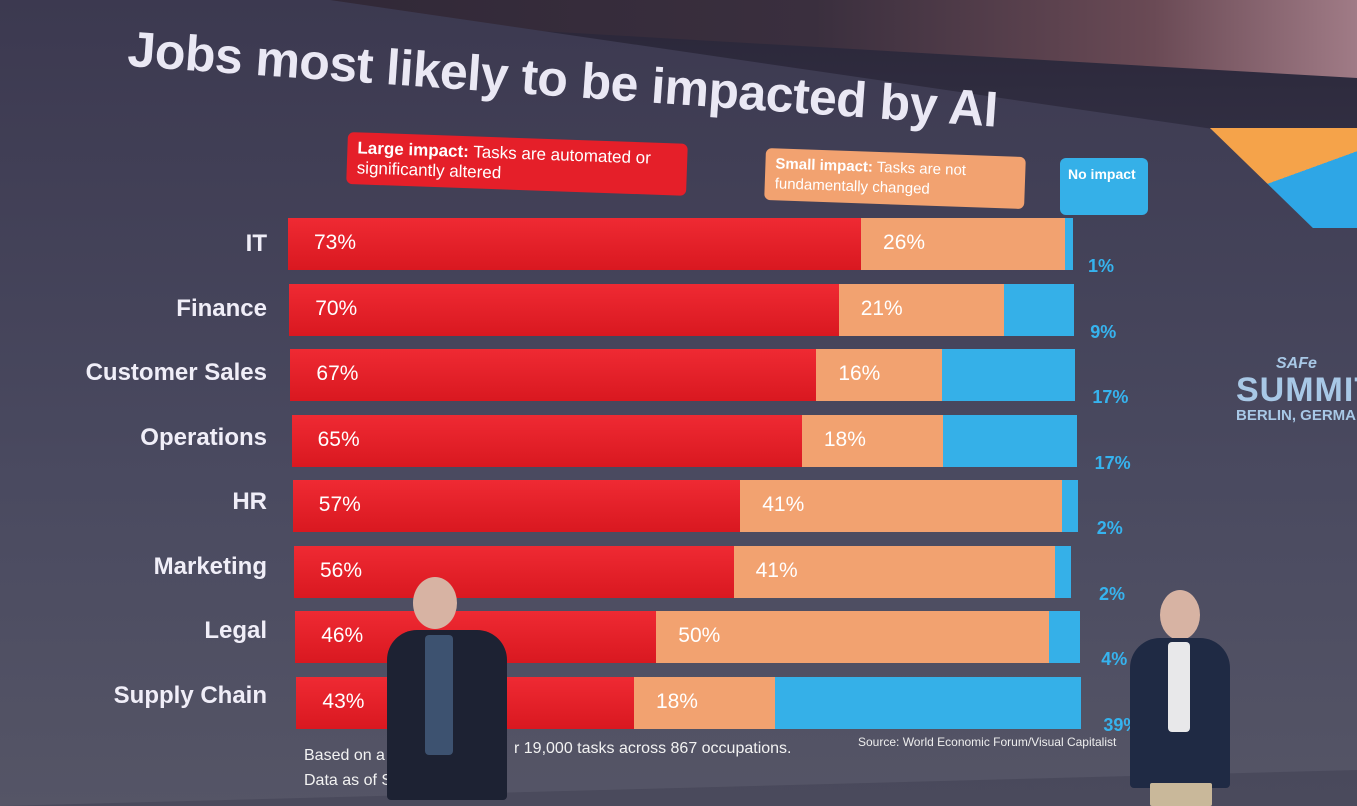 The height and width of the screenshot is (806, 1357). Describe the element at coordinates (575, 244) in the screenshot. I see `large-impact-segment: 73%` at that location.